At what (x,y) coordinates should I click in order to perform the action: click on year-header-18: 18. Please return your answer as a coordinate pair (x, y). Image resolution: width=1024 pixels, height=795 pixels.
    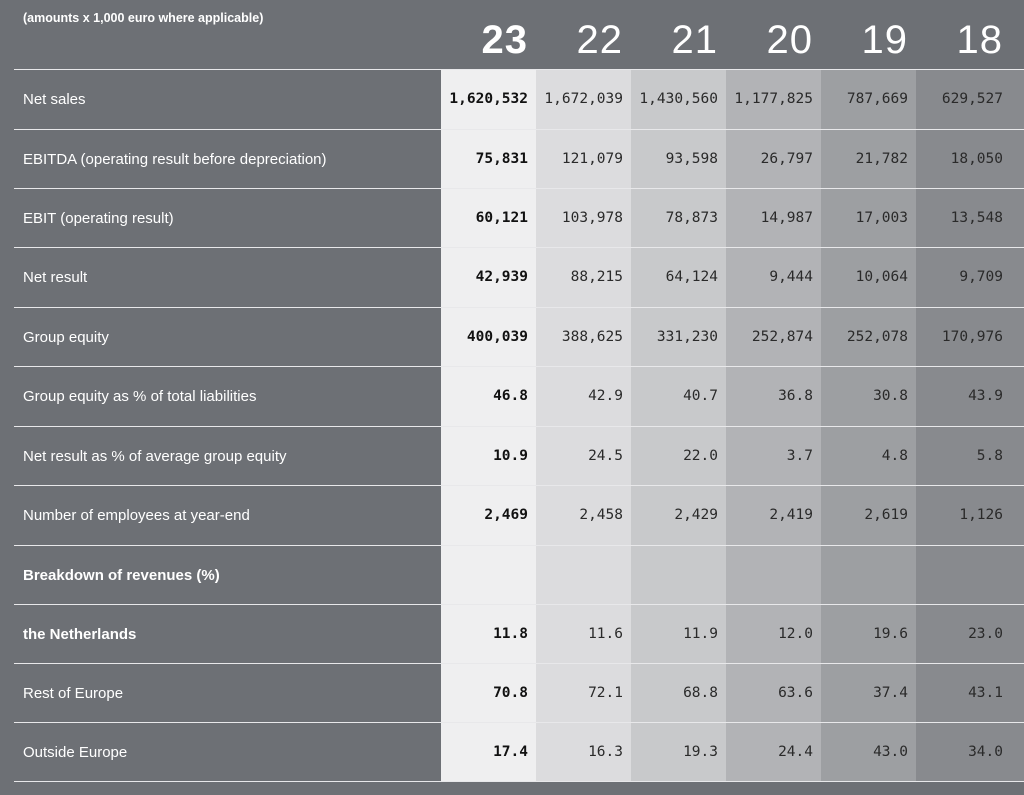
    Looking at the image, I should click on (979, 40).